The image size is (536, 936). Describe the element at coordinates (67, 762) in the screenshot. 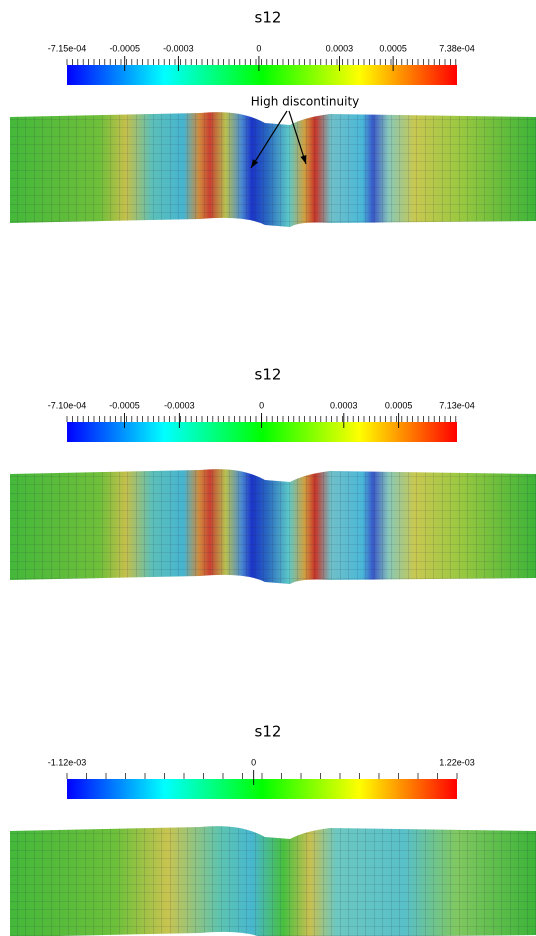

I see `colorbar-min-label: -1.12e-03` at that location.